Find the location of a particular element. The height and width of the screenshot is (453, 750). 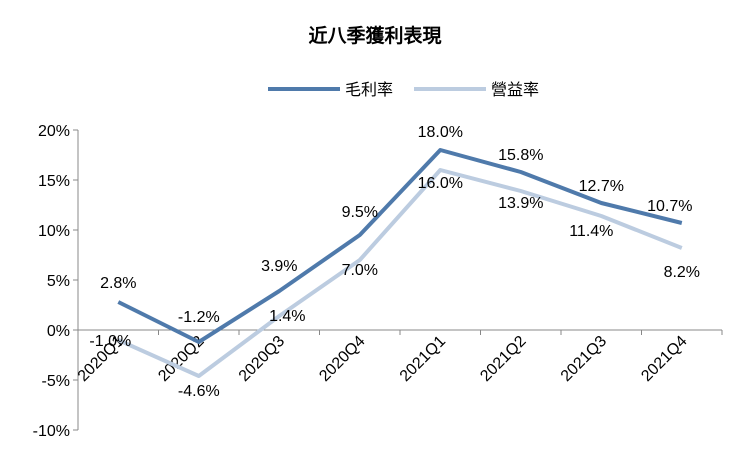

y-tick-label: 0% is located at coordinates (58, 331).